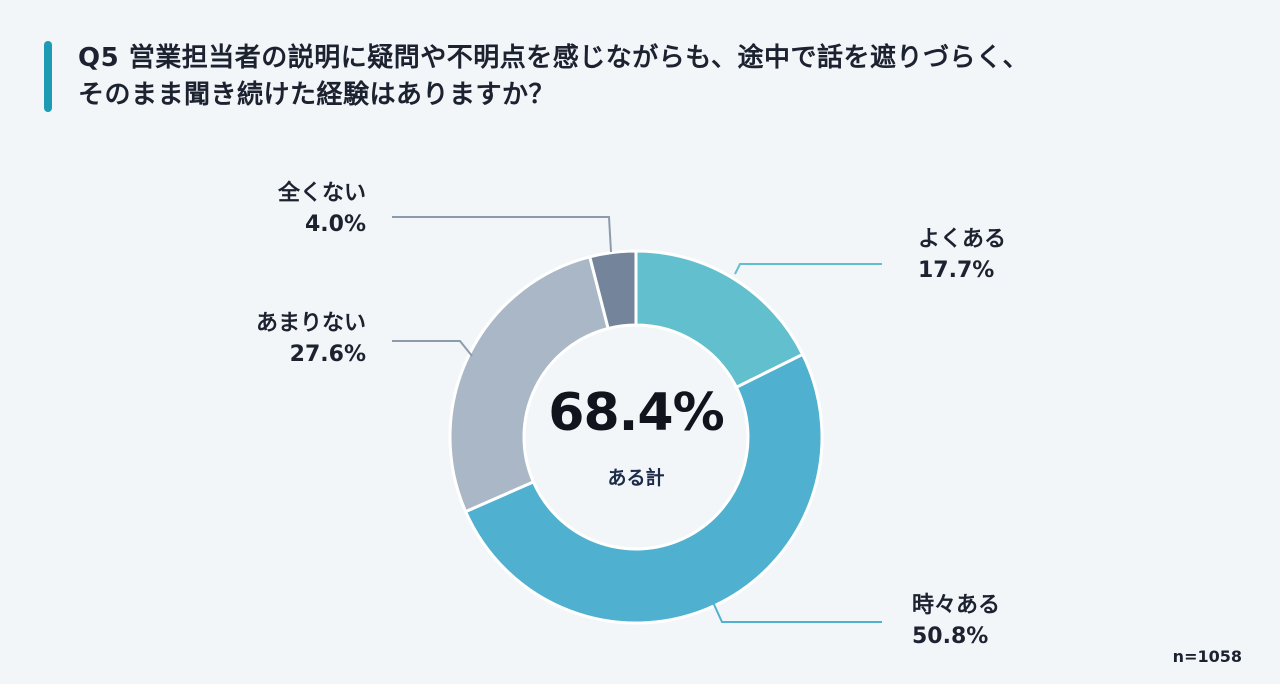 The width and height of the screenshot is (1280, 684). What do you see at coordinates (636, 413) in the screenshot?
I see `center-total-value: 68.4%` at bounding box center [636, 413].